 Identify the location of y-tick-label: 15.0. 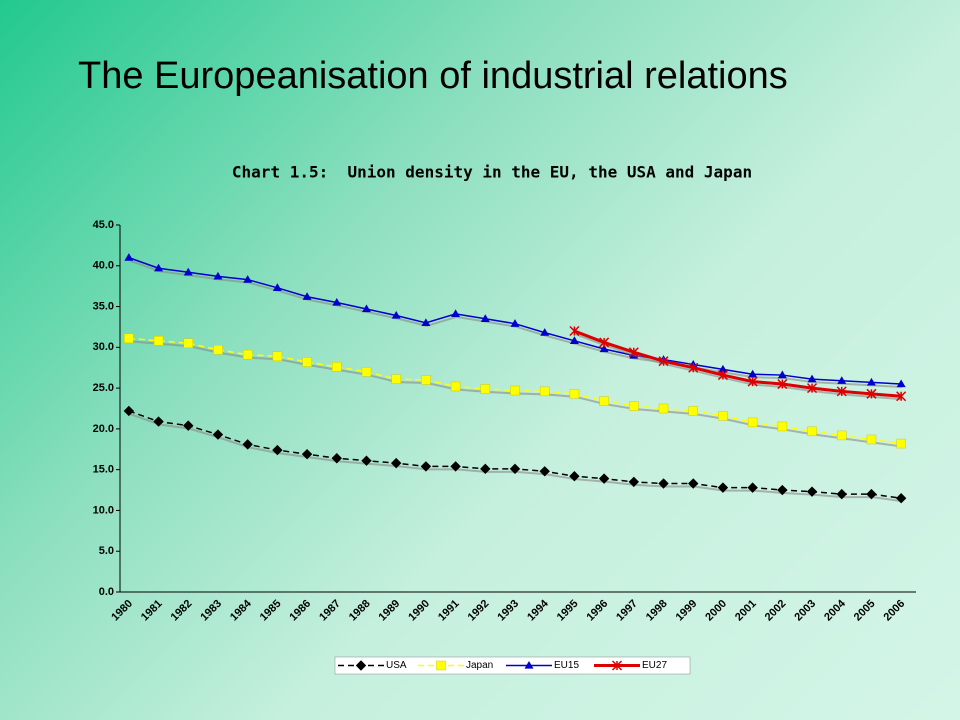
(103, 470).